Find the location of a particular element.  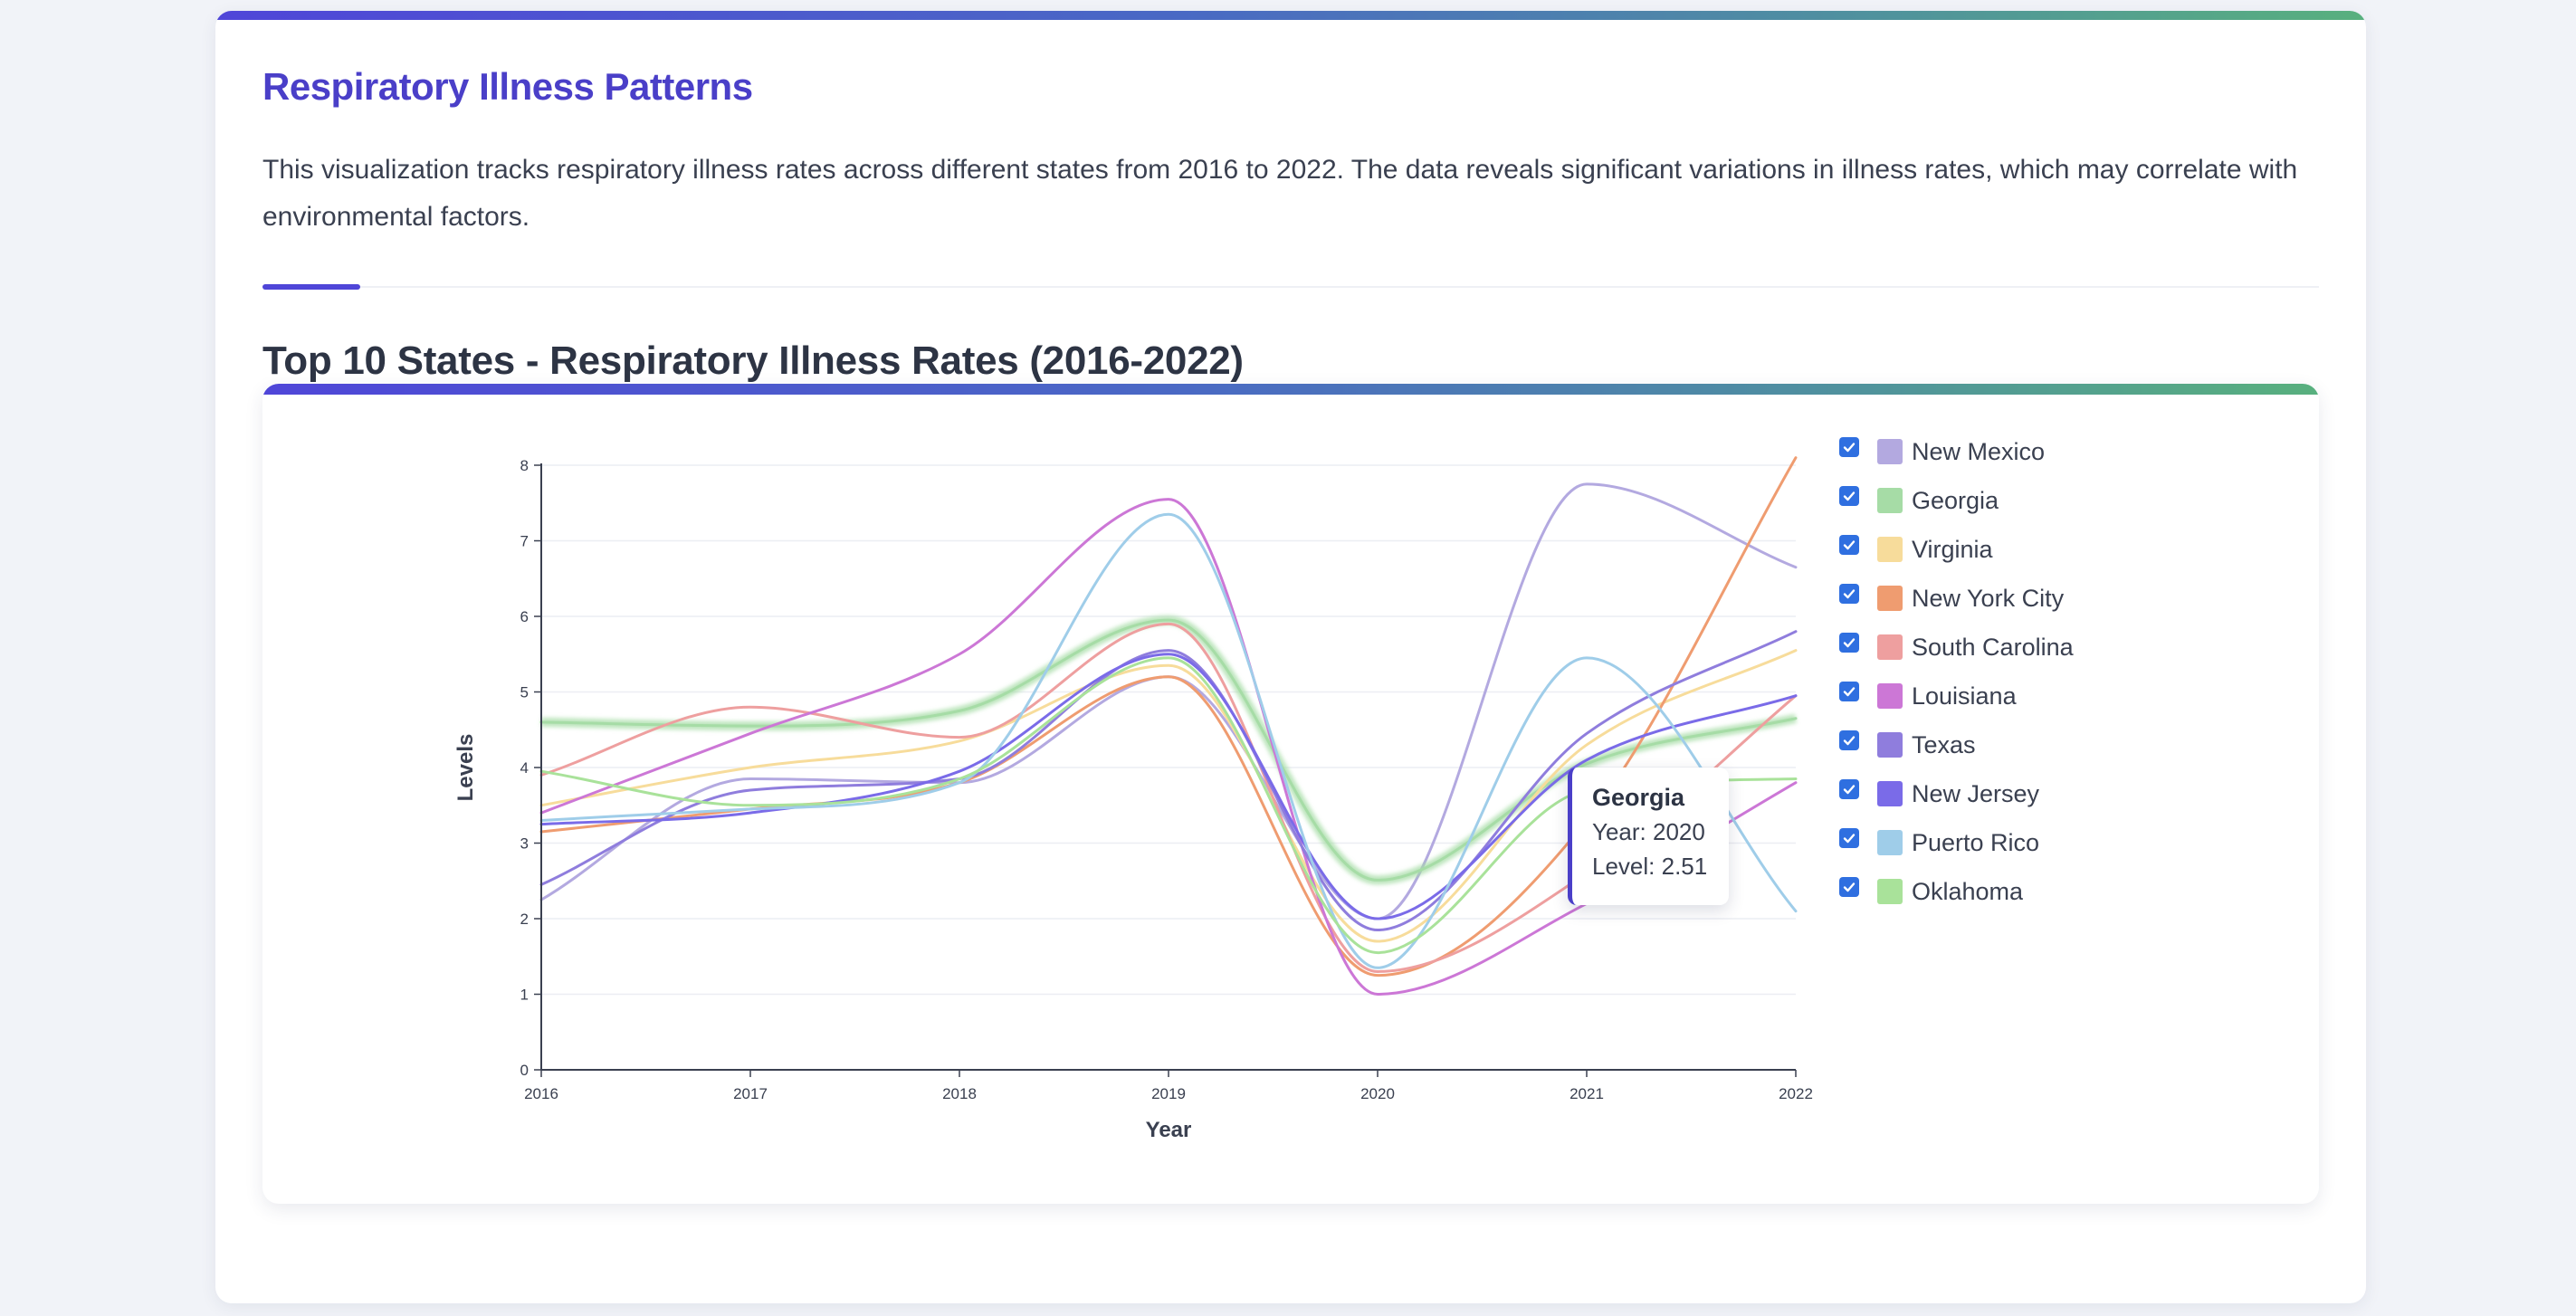

x-axis-title: Year is located at coordinates (1169, 1130).